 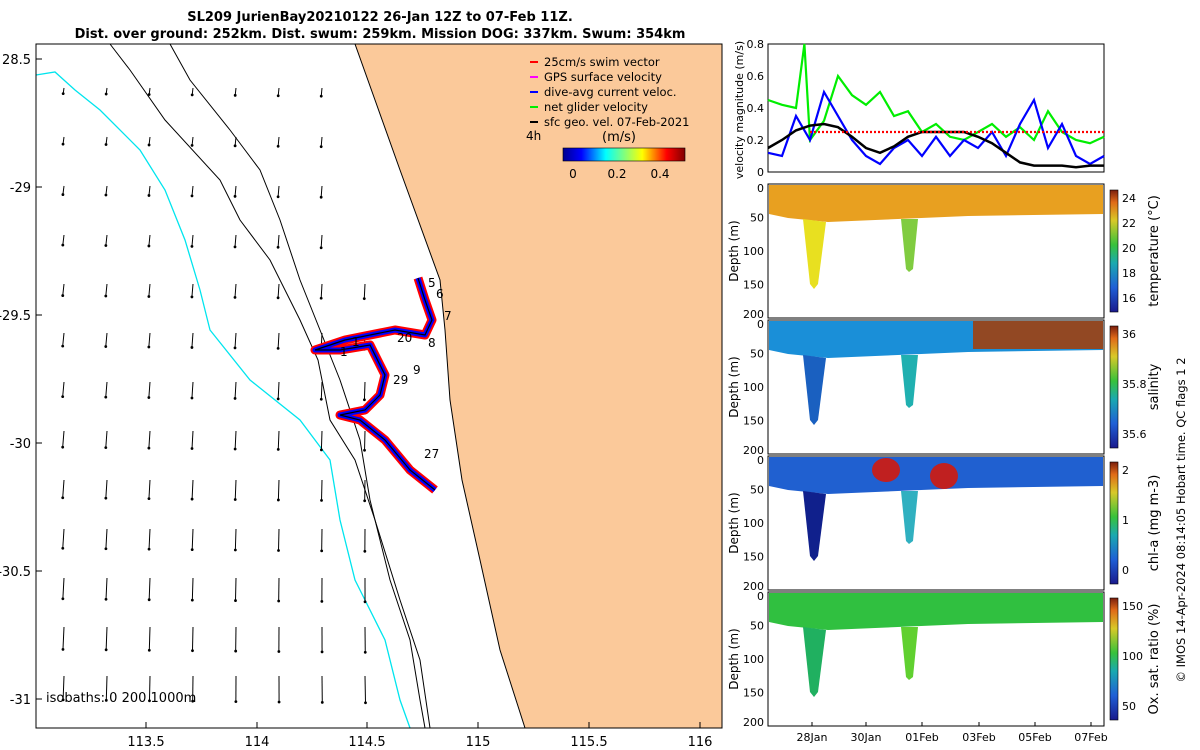 What do you see at coordinates (659, 174) in the screenshot?
I see `colorbar-tick: 0.4` at bounding box center [659, 174].